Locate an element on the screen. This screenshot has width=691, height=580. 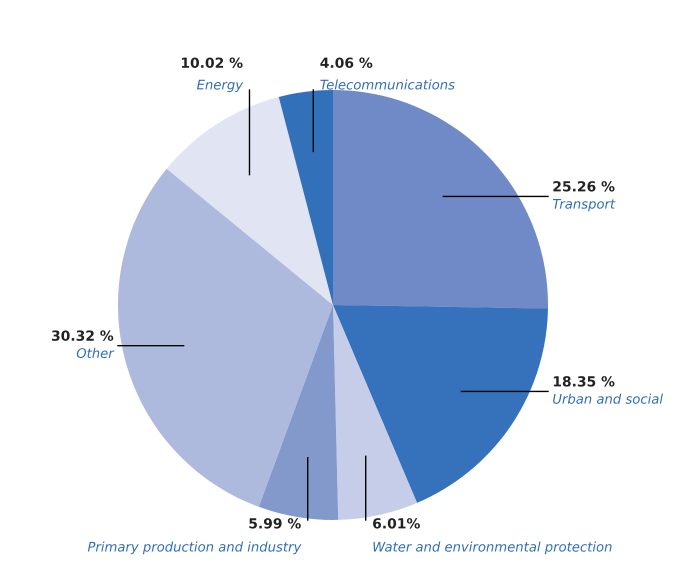
data-label: 5.99 % is located at coordinates (275, 523).